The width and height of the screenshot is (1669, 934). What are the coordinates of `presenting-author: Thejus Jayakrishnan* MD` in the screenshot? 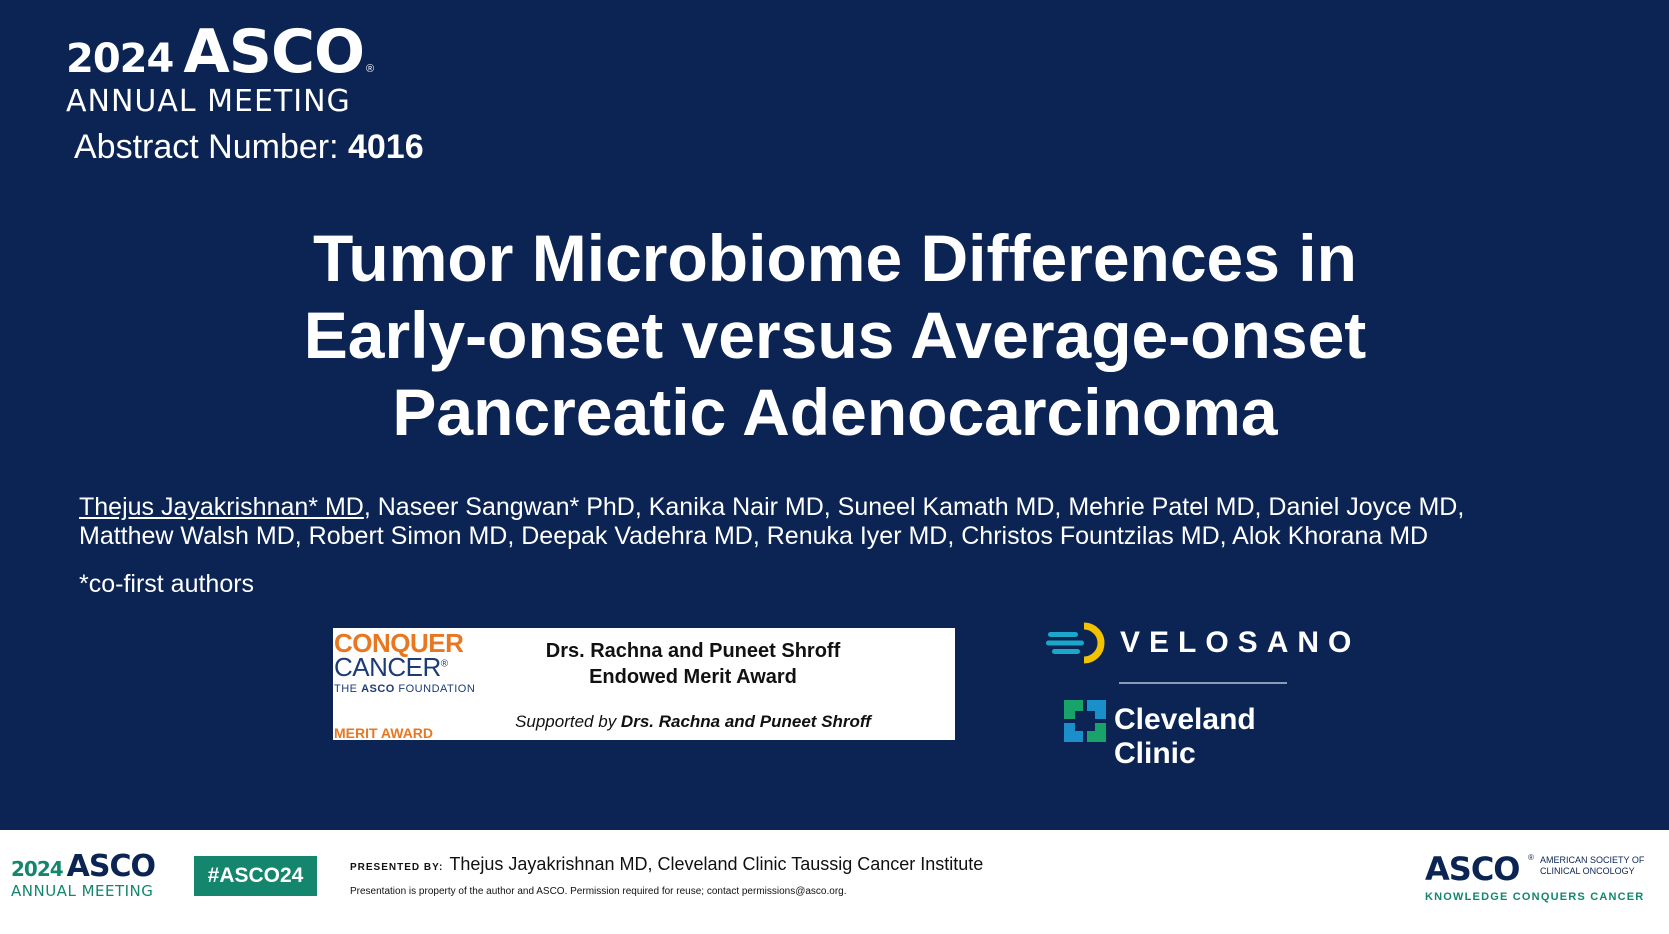 It's located at (221, 507).